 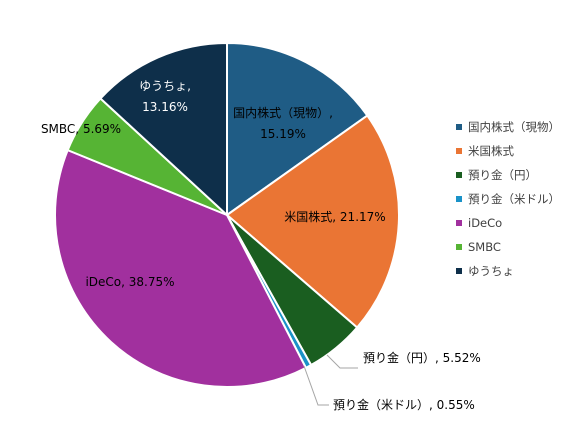 What do you see at coordinates (459, 223) in the screenshot?
I see `legend-swatch-ideco` at bounding box center [459, 223].